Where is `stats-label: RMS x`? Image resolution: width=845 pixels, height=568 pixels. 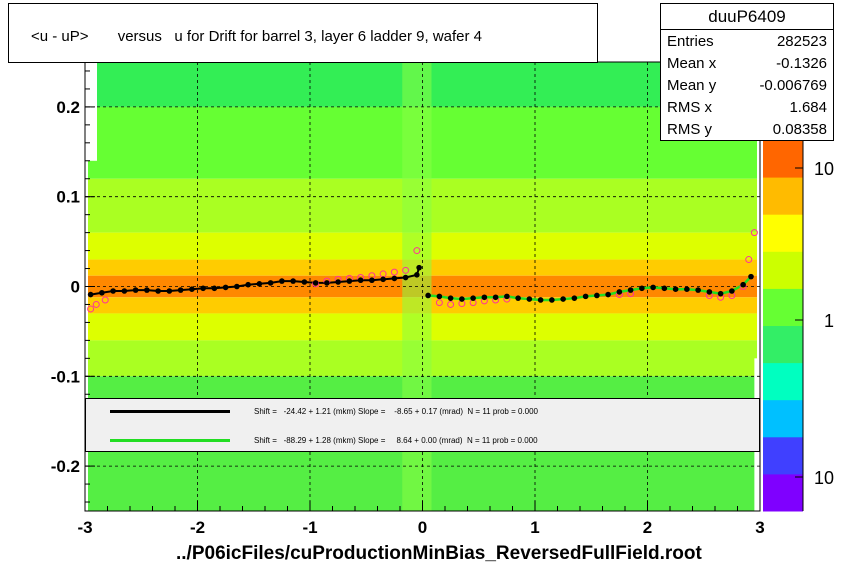
stats-label: RMS x is located at coordinates (689, 107).